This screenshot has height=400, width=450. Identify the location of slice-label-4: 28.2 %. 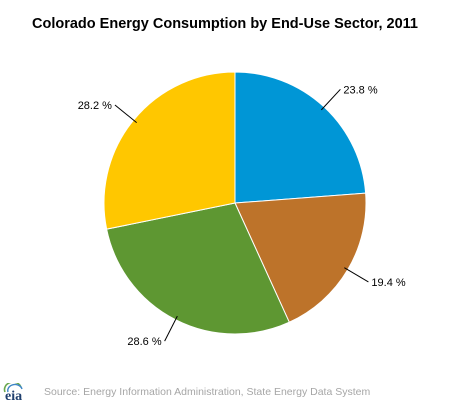
(95, 106).